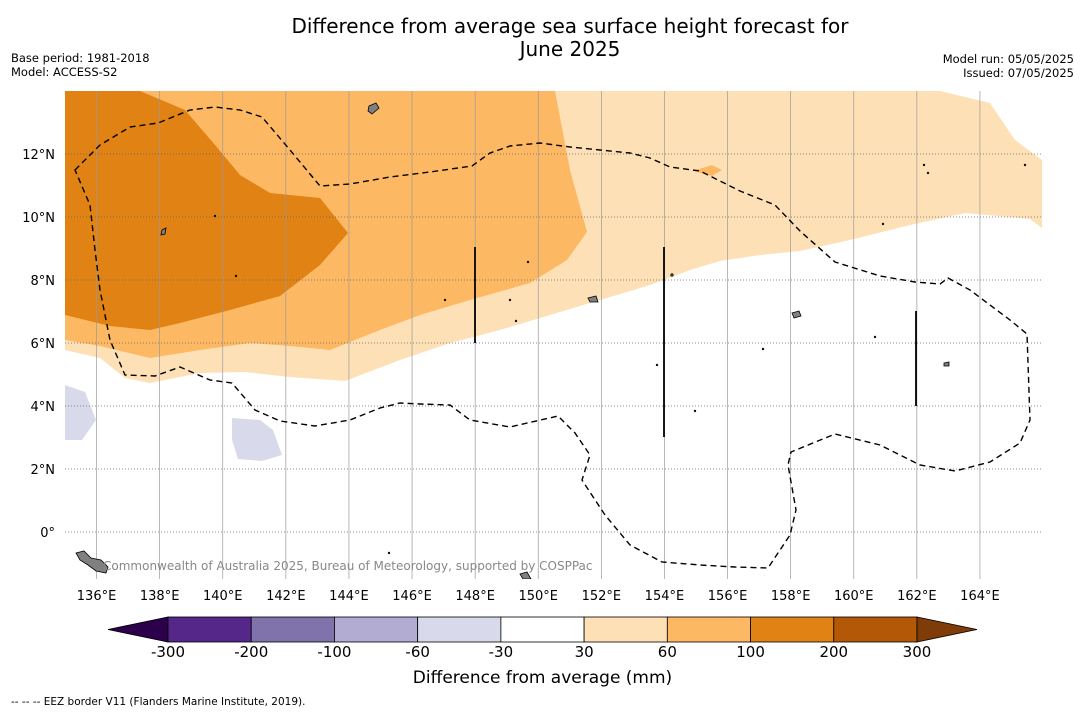 The height and width of the screenshot is (713, 1085). I want to click on latitude-label: 12°N, so click(38, 155).